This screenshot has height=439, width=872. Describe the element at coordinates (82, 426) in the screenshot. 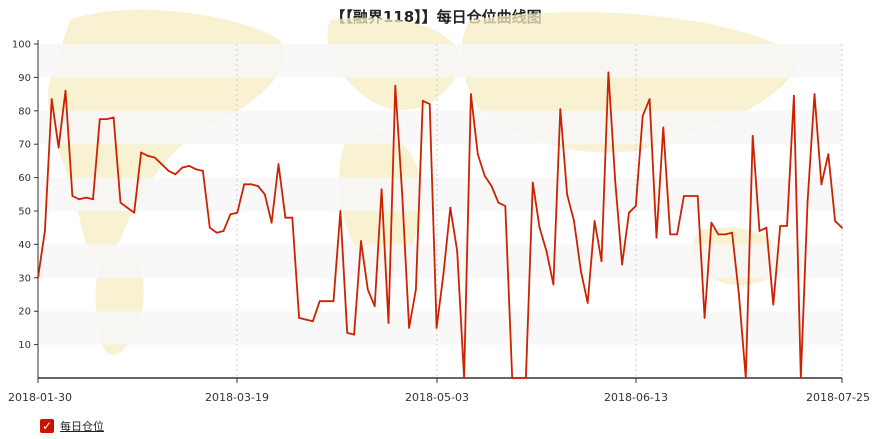

I see `legend-label: 每日仓位` at that location.